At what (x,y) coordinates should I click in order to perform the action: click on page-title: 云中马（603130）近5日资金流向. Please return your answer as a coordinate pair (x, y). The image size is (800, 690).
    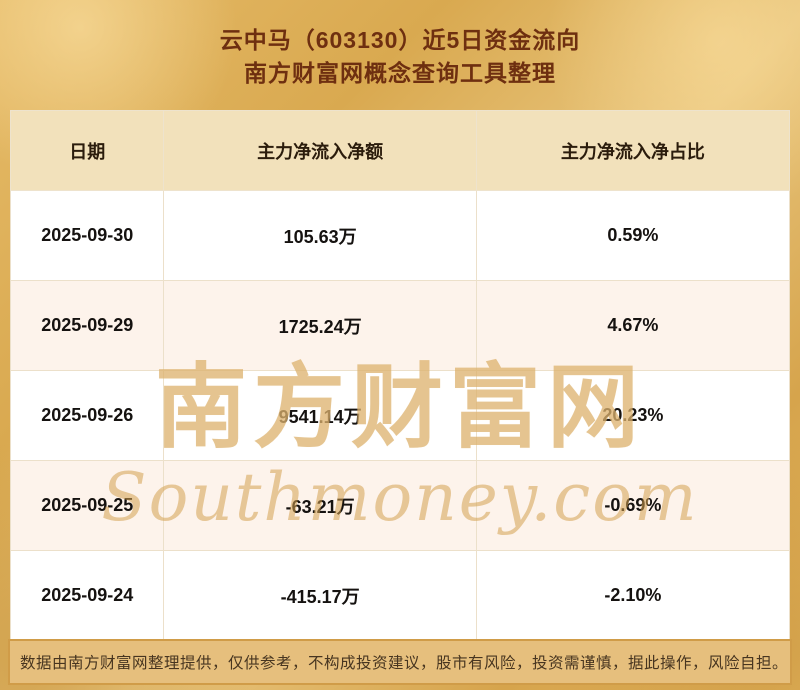
    Looking at the image, I should click on (400, 40).